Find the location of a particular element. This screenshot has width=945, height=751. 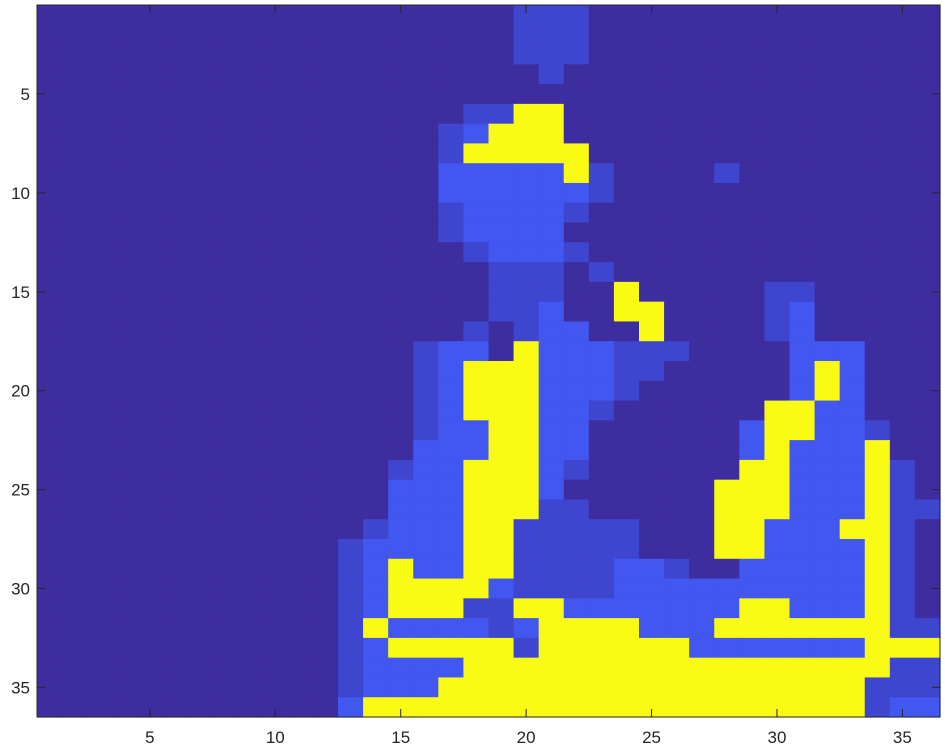

x-tick-label: 5 is located at coordinates (149, 737).